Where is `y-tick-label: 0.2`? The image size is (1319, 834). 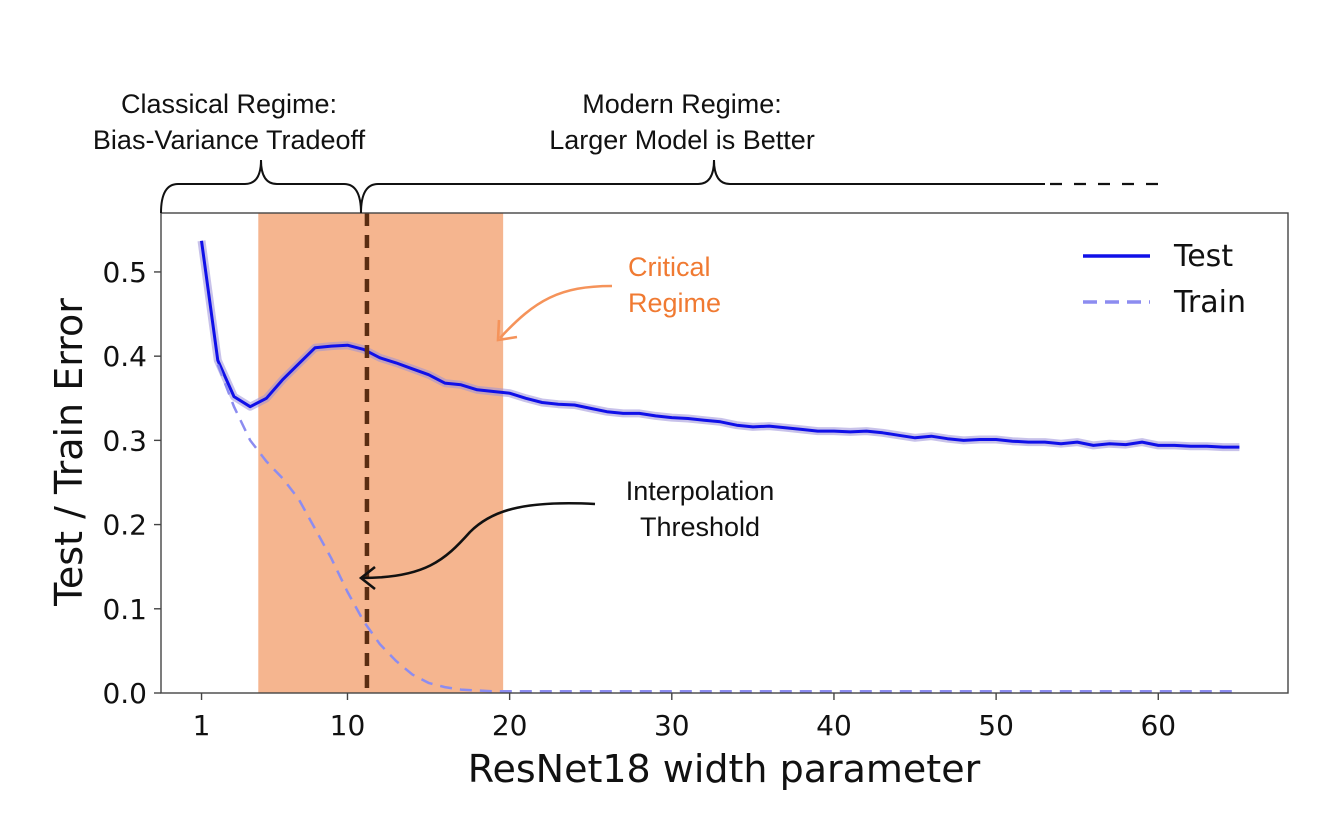 y-tick-label: 0.2 is located at coordinates (124, 525).